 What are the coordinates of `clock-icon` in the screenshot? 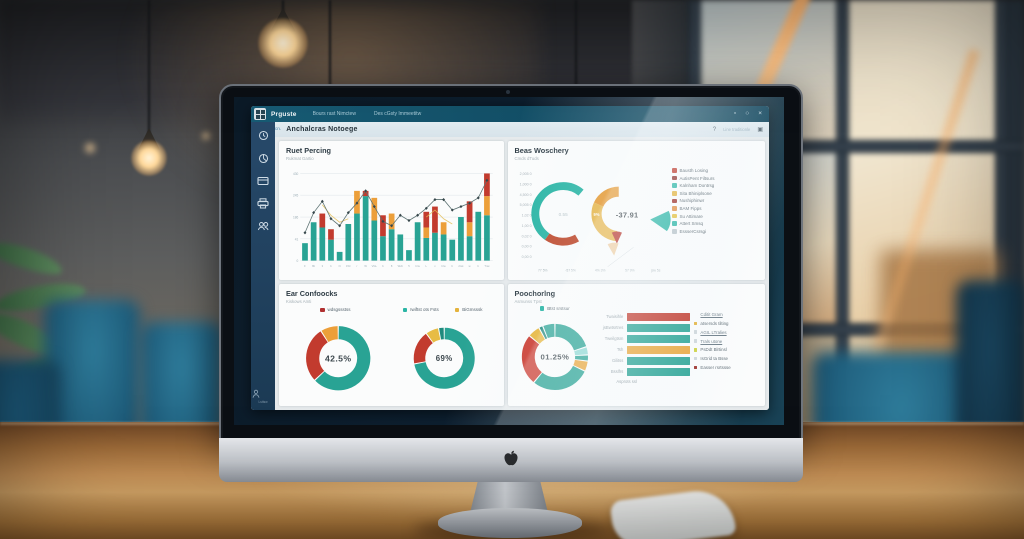 It's located at (263, 135).